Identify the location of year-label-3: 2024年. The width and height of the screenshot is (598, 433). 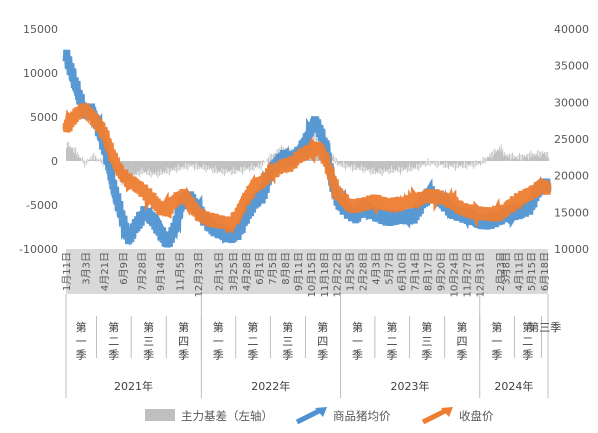
(513, 386).